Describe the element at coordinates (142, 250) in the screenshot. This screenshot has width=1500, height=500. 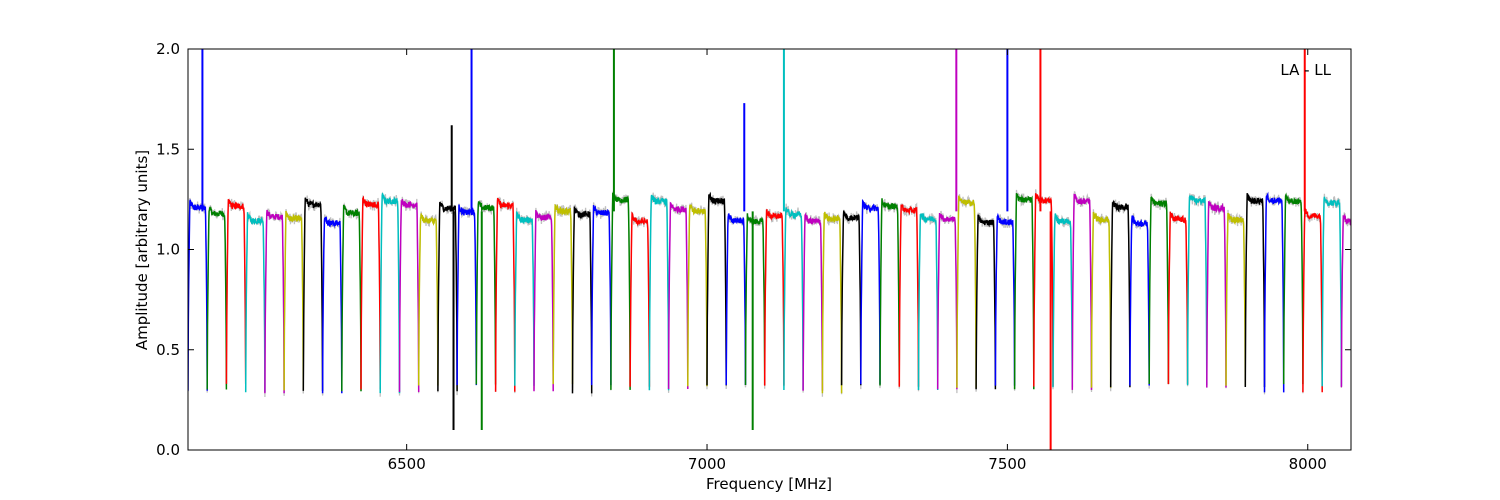
I see `y-axis-label: Amplitude [arbitrary units]` at that location.